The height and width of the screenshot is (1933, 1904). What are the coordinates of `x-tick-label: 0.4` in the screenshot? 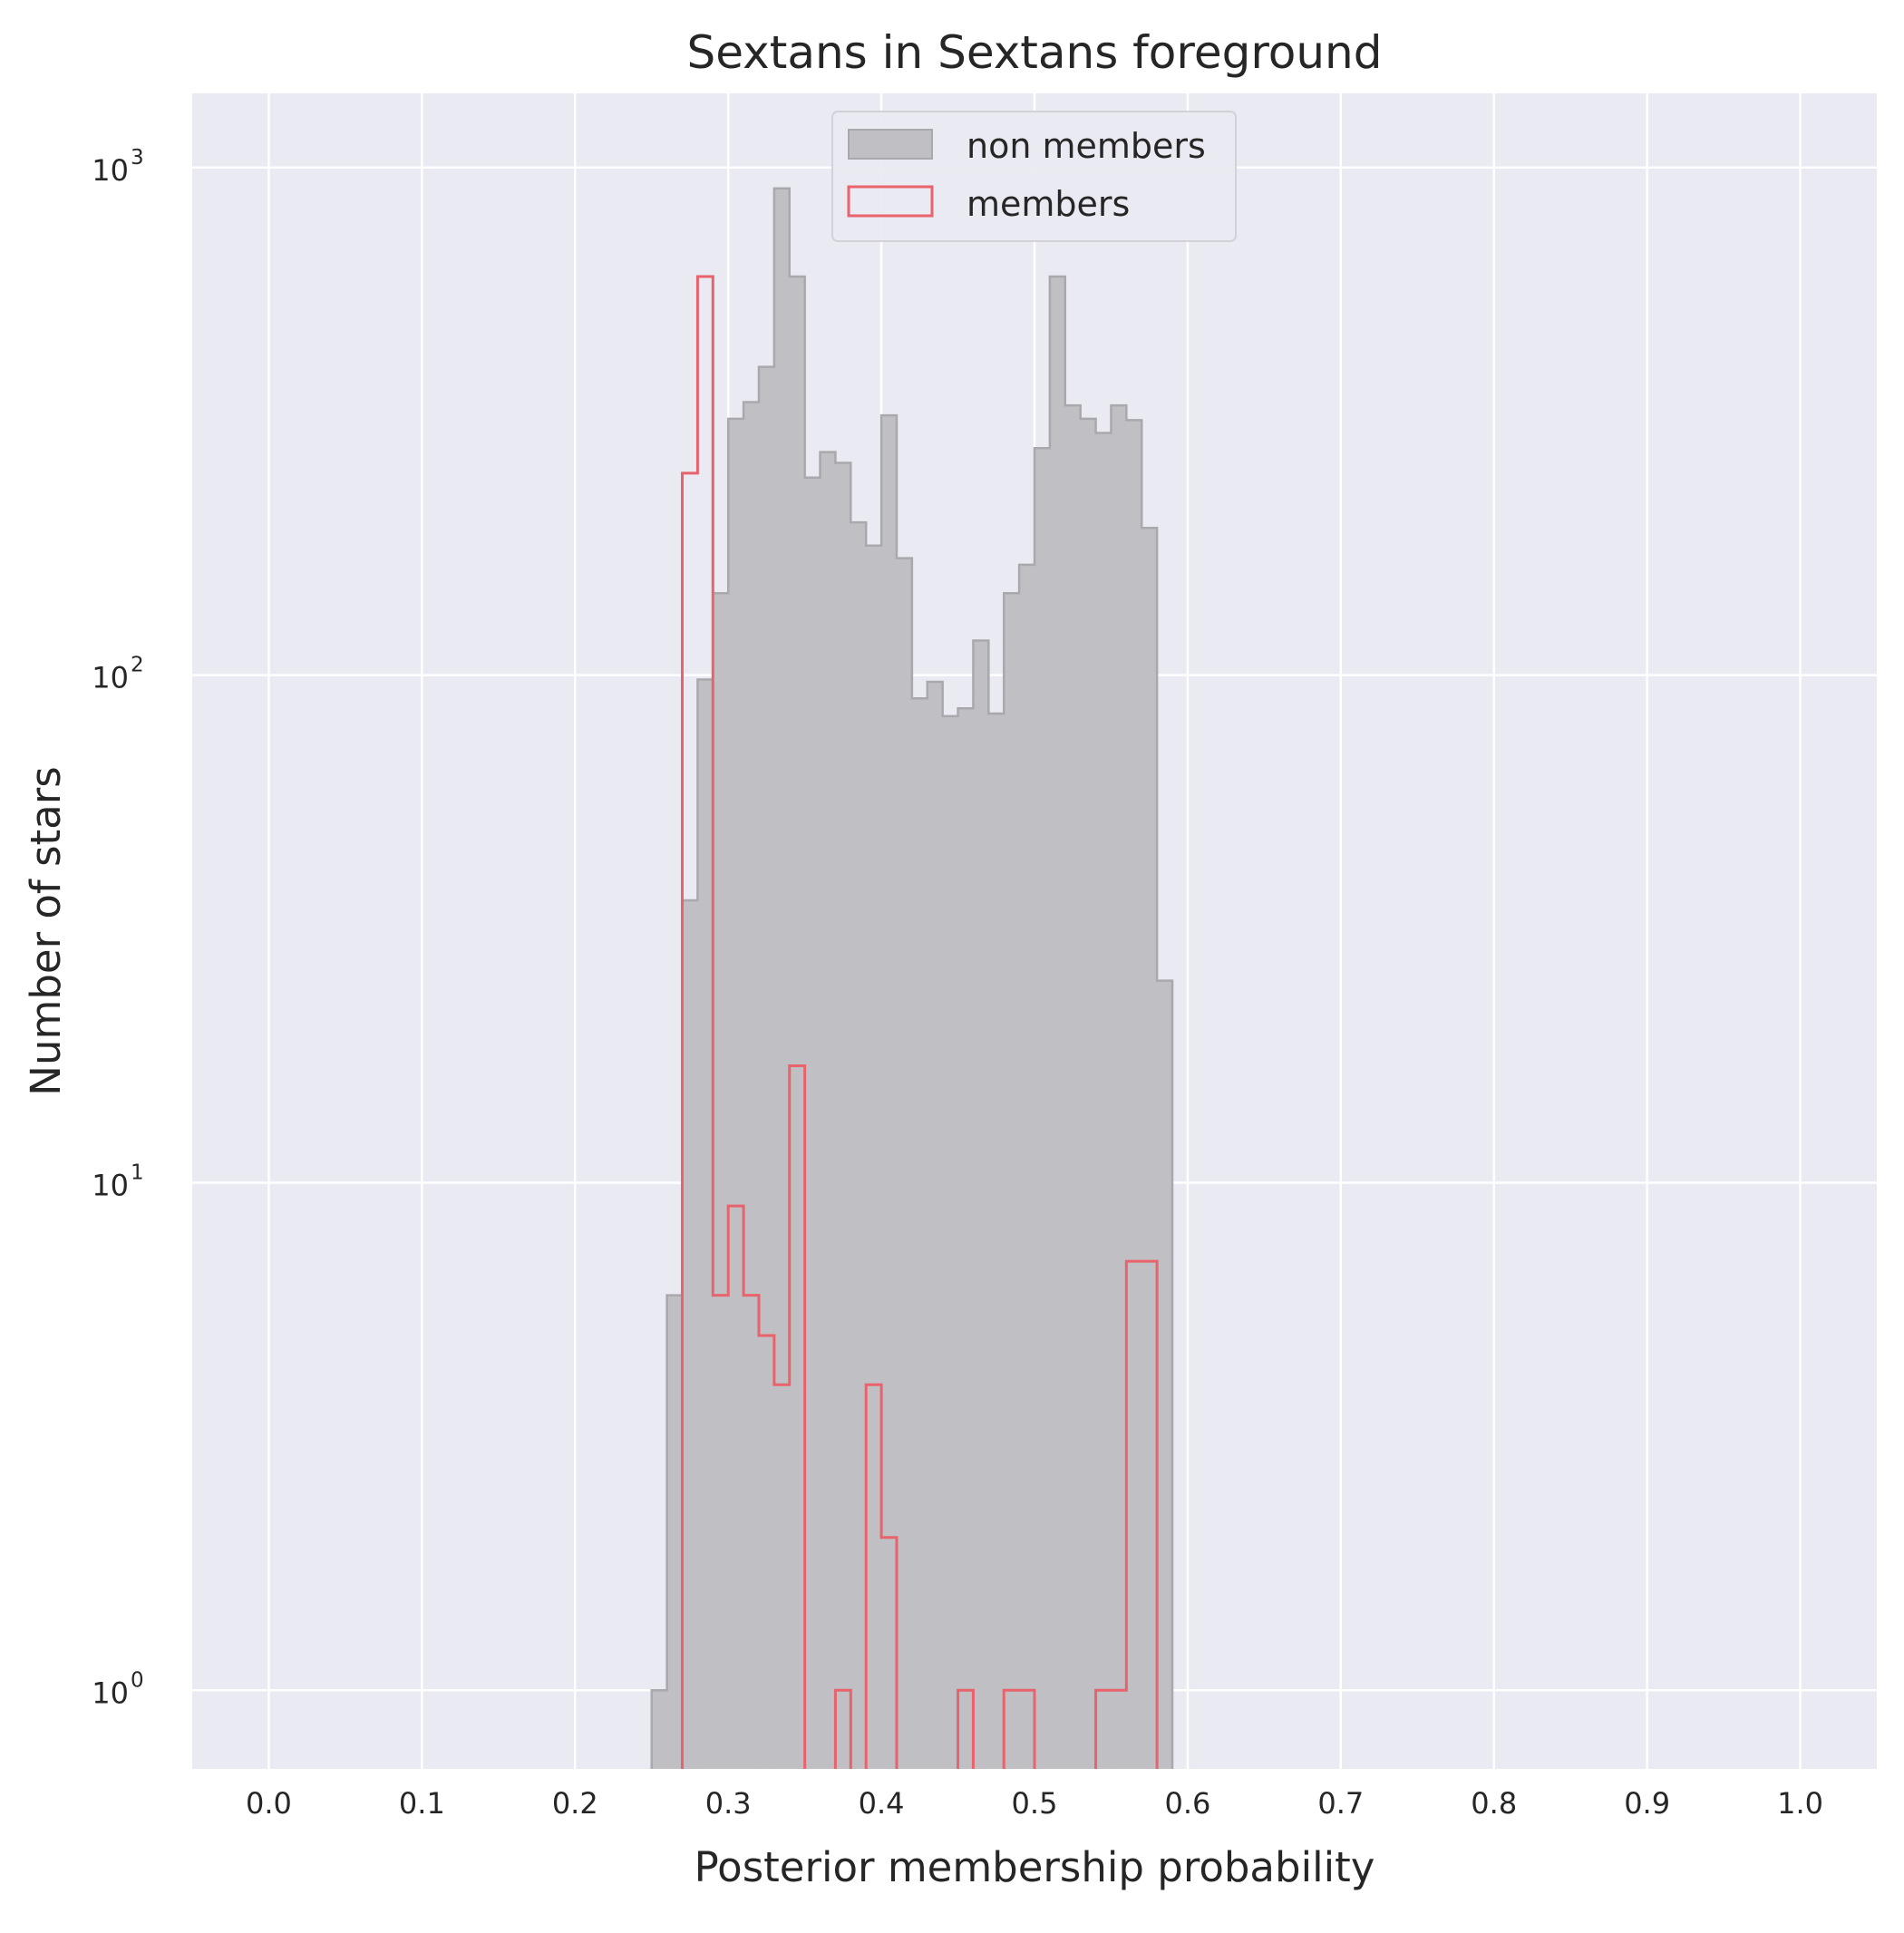 It's located at (882, 1803).